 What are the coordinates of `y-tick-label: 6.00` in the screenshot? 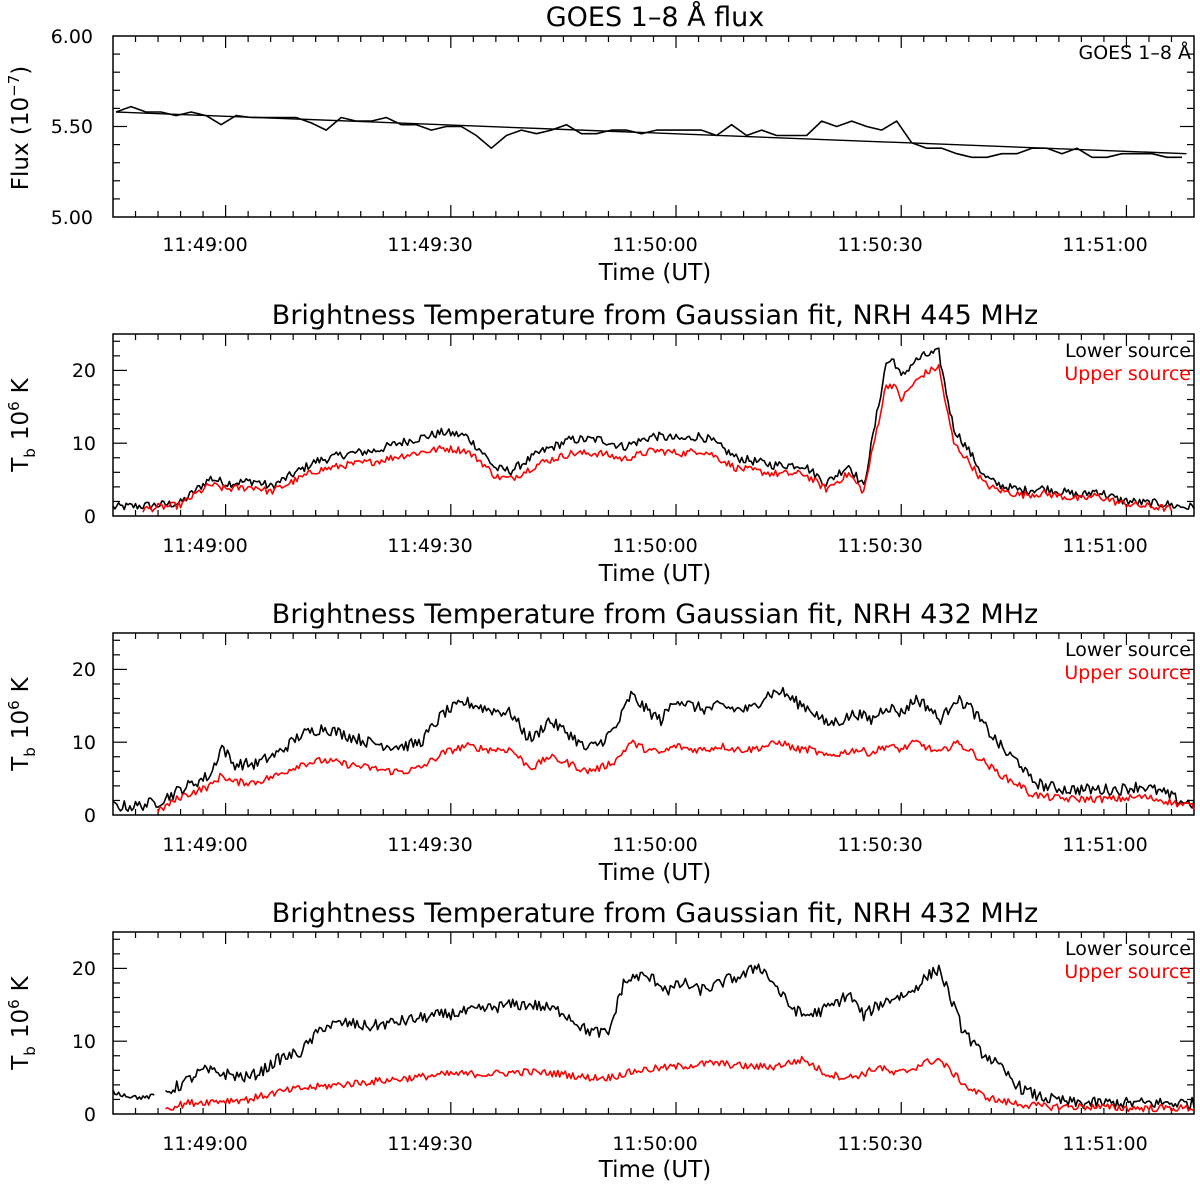 It's located at (72, 37).